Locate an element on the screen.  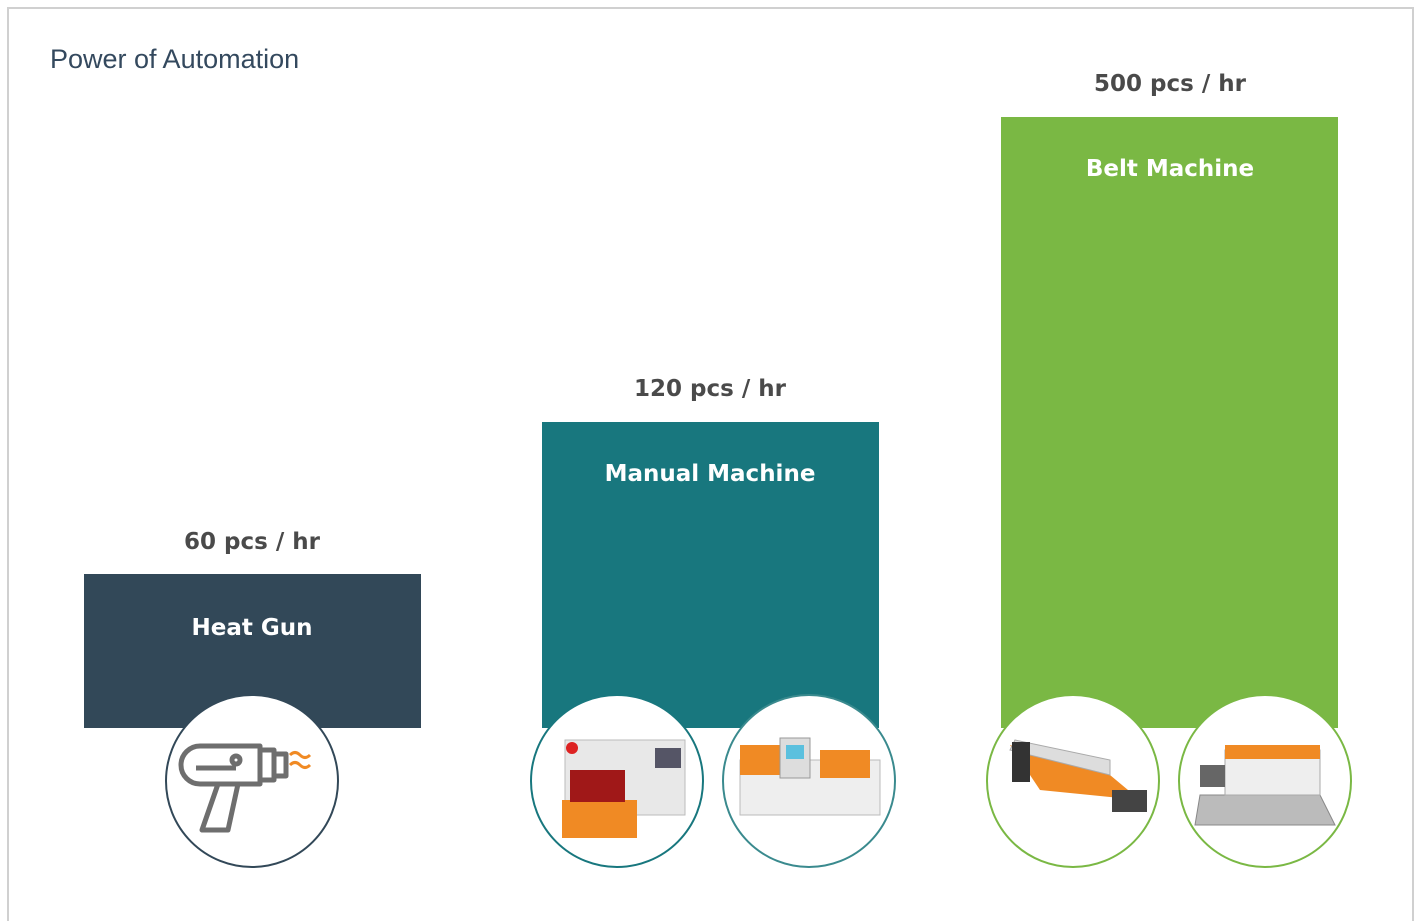
heat-icon is located at coordinates (300, 760).